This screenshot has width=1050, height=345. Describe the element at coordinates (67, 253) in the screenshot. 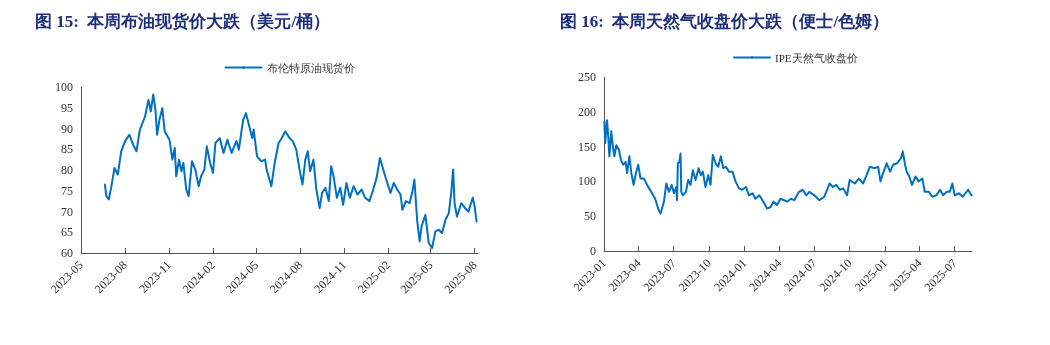

I see `y-tick-label: 60` at that location.